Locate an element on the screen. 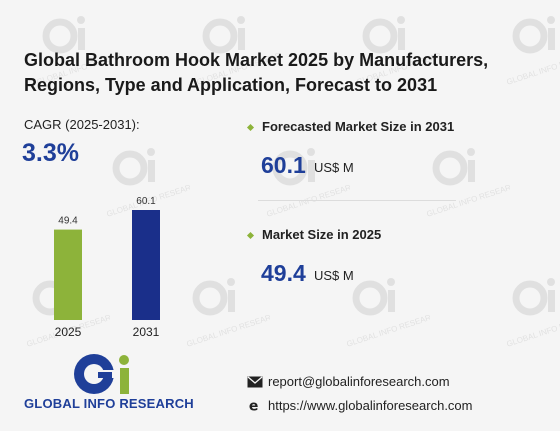 The width and height of the screenshot is (560, 431). bar-2025 is located at coordinates (68, 274).